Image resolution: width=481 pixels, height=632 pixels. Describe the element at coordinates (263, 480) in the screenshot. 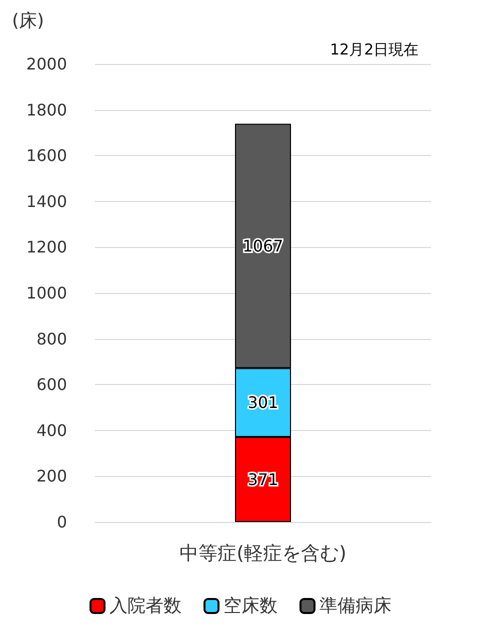

I see `data-label: 371` at that location.